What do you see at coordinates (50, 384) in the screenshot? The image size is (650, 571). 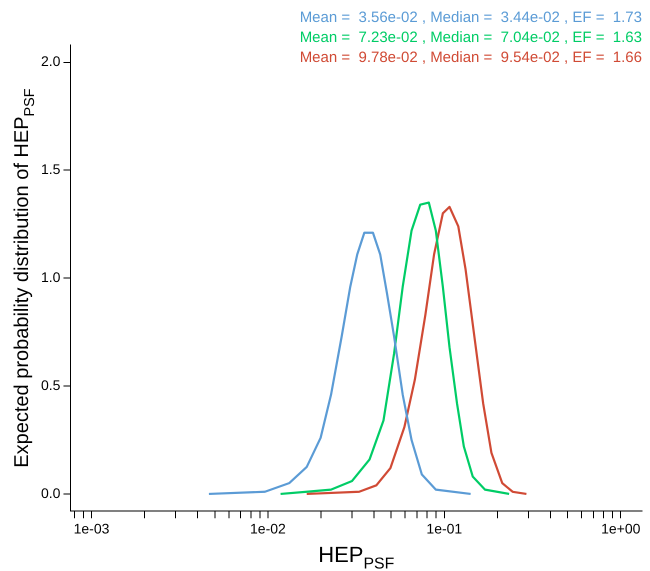 I see `y-tick-label: 0.5` at bounding box center [50, 384].